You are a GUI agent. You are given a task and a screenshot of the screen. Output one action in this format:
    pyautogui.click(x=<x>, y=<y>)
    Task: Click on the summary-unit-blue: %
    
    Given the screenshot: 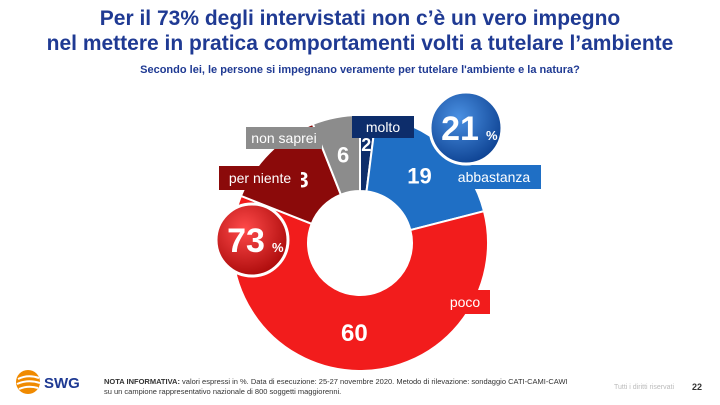 What is the action you would take?
    pyautogui.click(x=492, y=135)
    